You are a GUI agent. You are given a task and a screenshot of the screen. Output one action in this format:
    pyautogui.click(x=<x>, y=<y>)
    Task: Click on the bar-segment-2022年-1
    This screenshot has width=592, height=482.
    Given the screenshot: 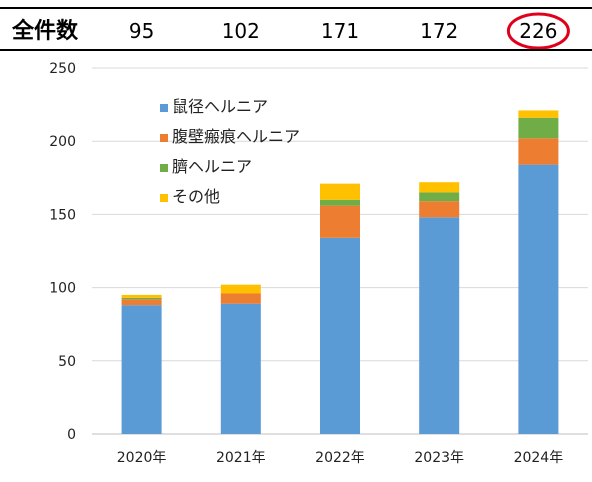 What is the action you would take?
    pyautogui.click(x=340, y=221)
    